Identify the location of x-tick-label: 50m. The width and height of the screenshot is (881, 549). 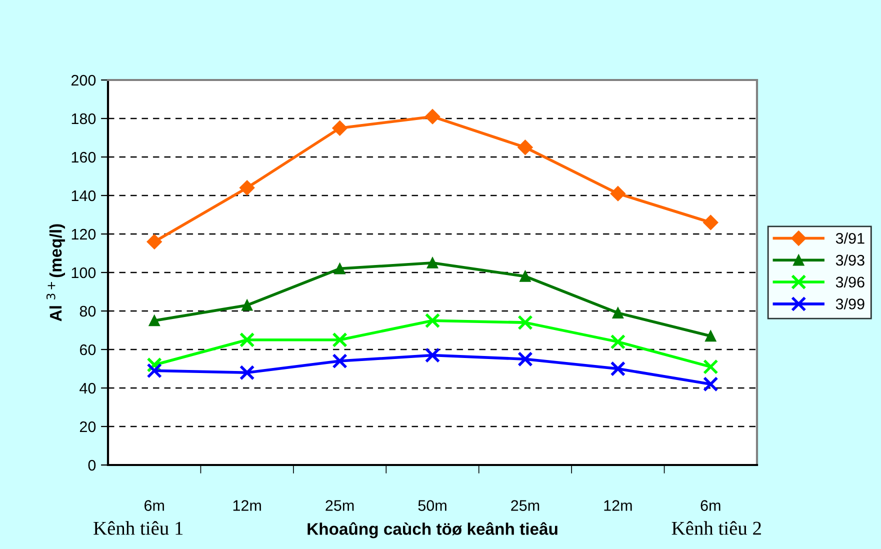
(432, 505).